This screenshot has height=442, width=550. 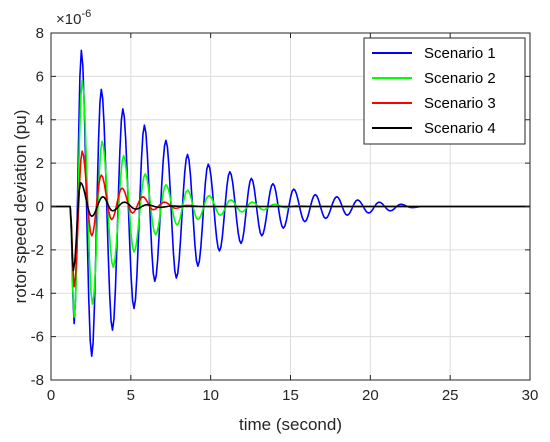 What do you see at coordinates (450, 395) in the screenshot?
I see `x-tick-label: 25` at bounding box center [450, 395].